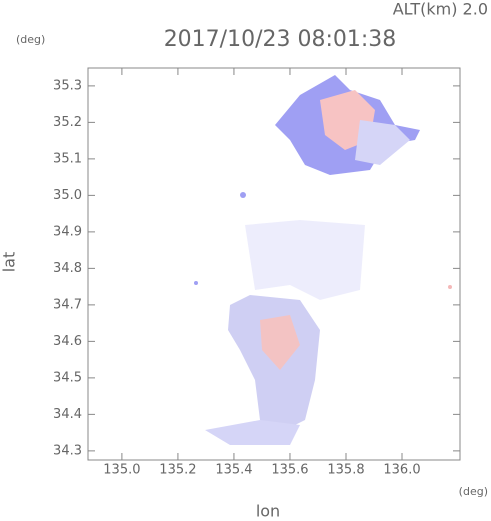 This screenshot has height=521, width=491. Describe the element at coordinates (67, 304) in the screenshot. I see `y-tick-label: 34.7` at that location.